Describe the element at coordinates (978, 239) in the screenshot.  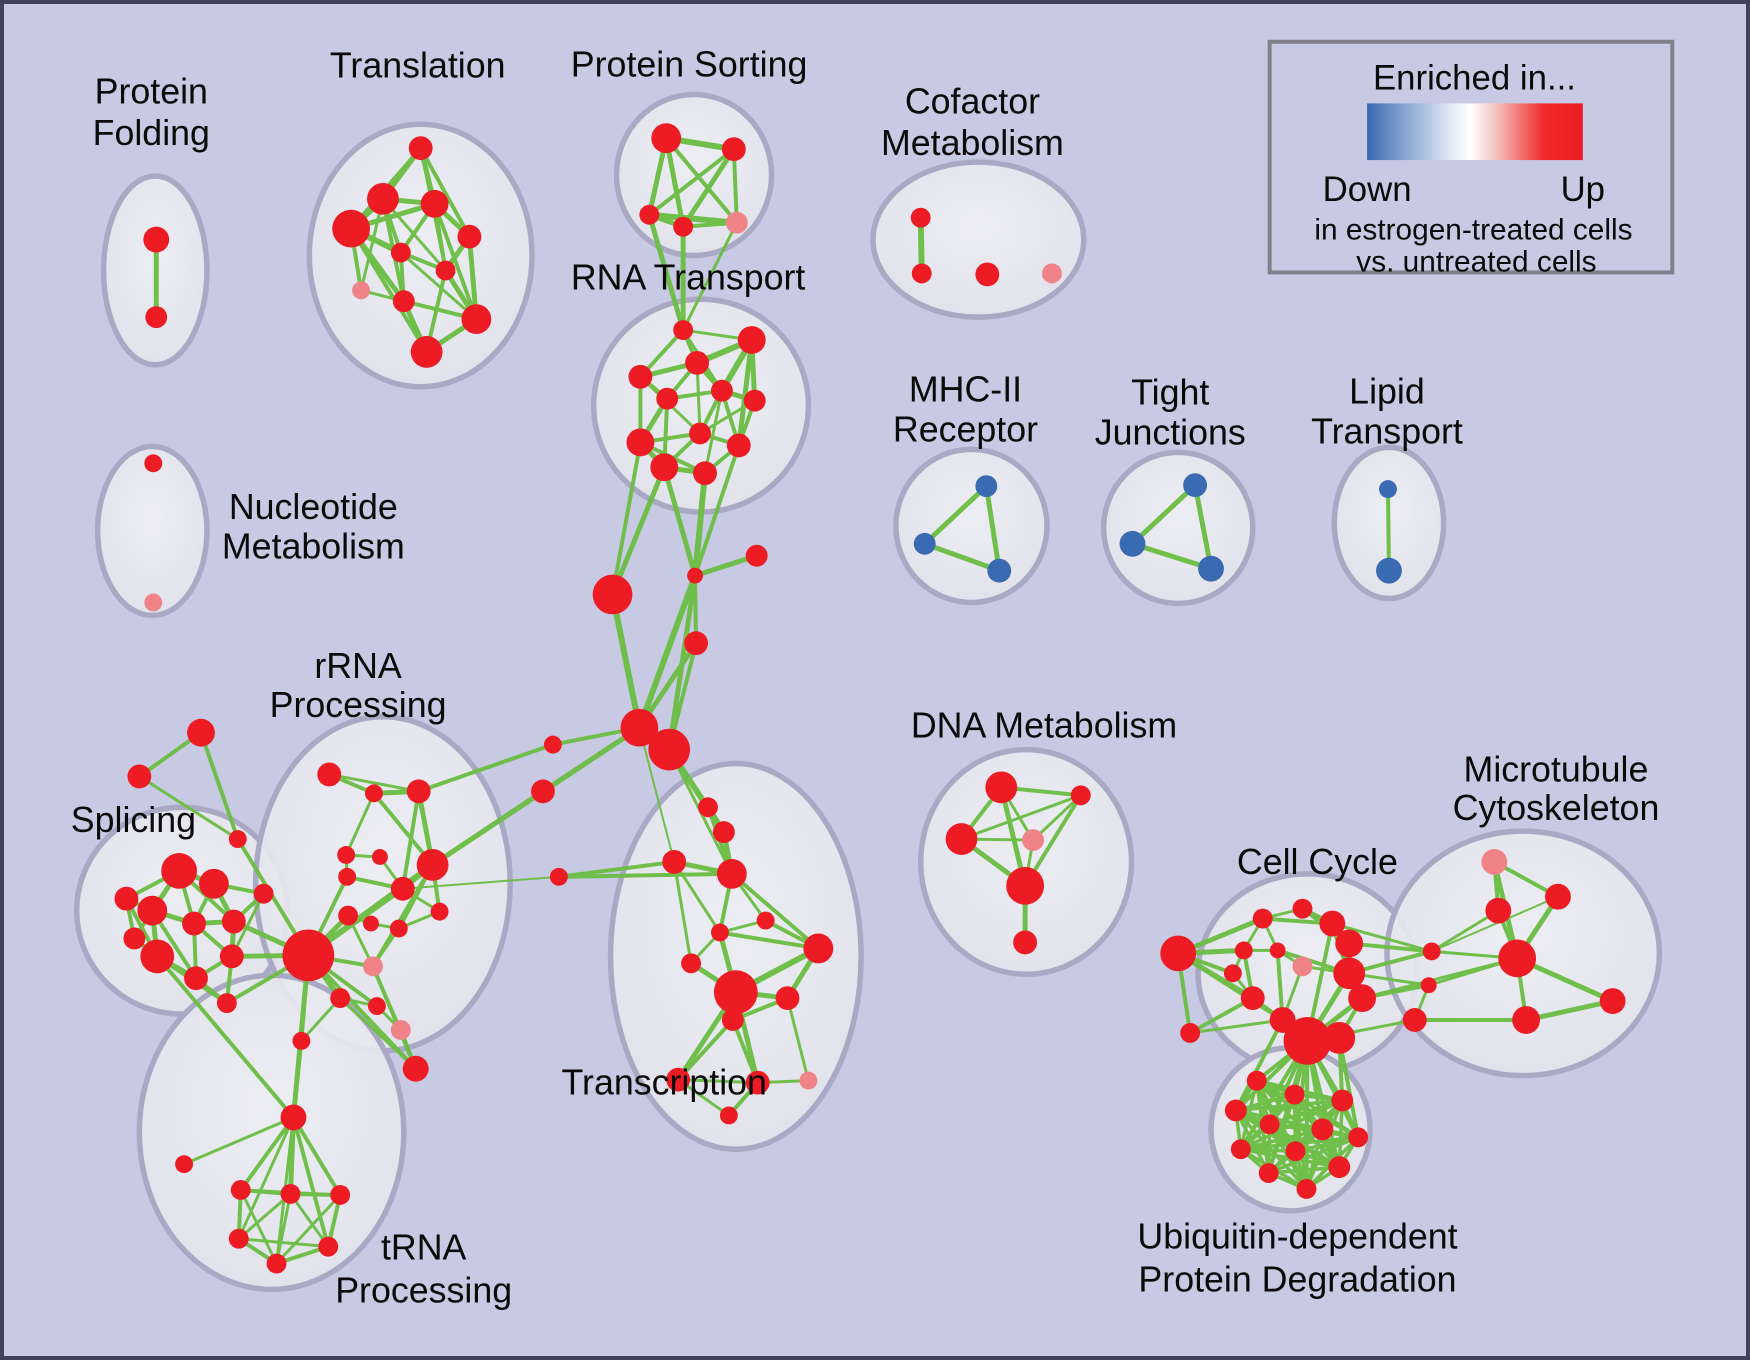
I see `cluster-ellipse-cf` at that location.